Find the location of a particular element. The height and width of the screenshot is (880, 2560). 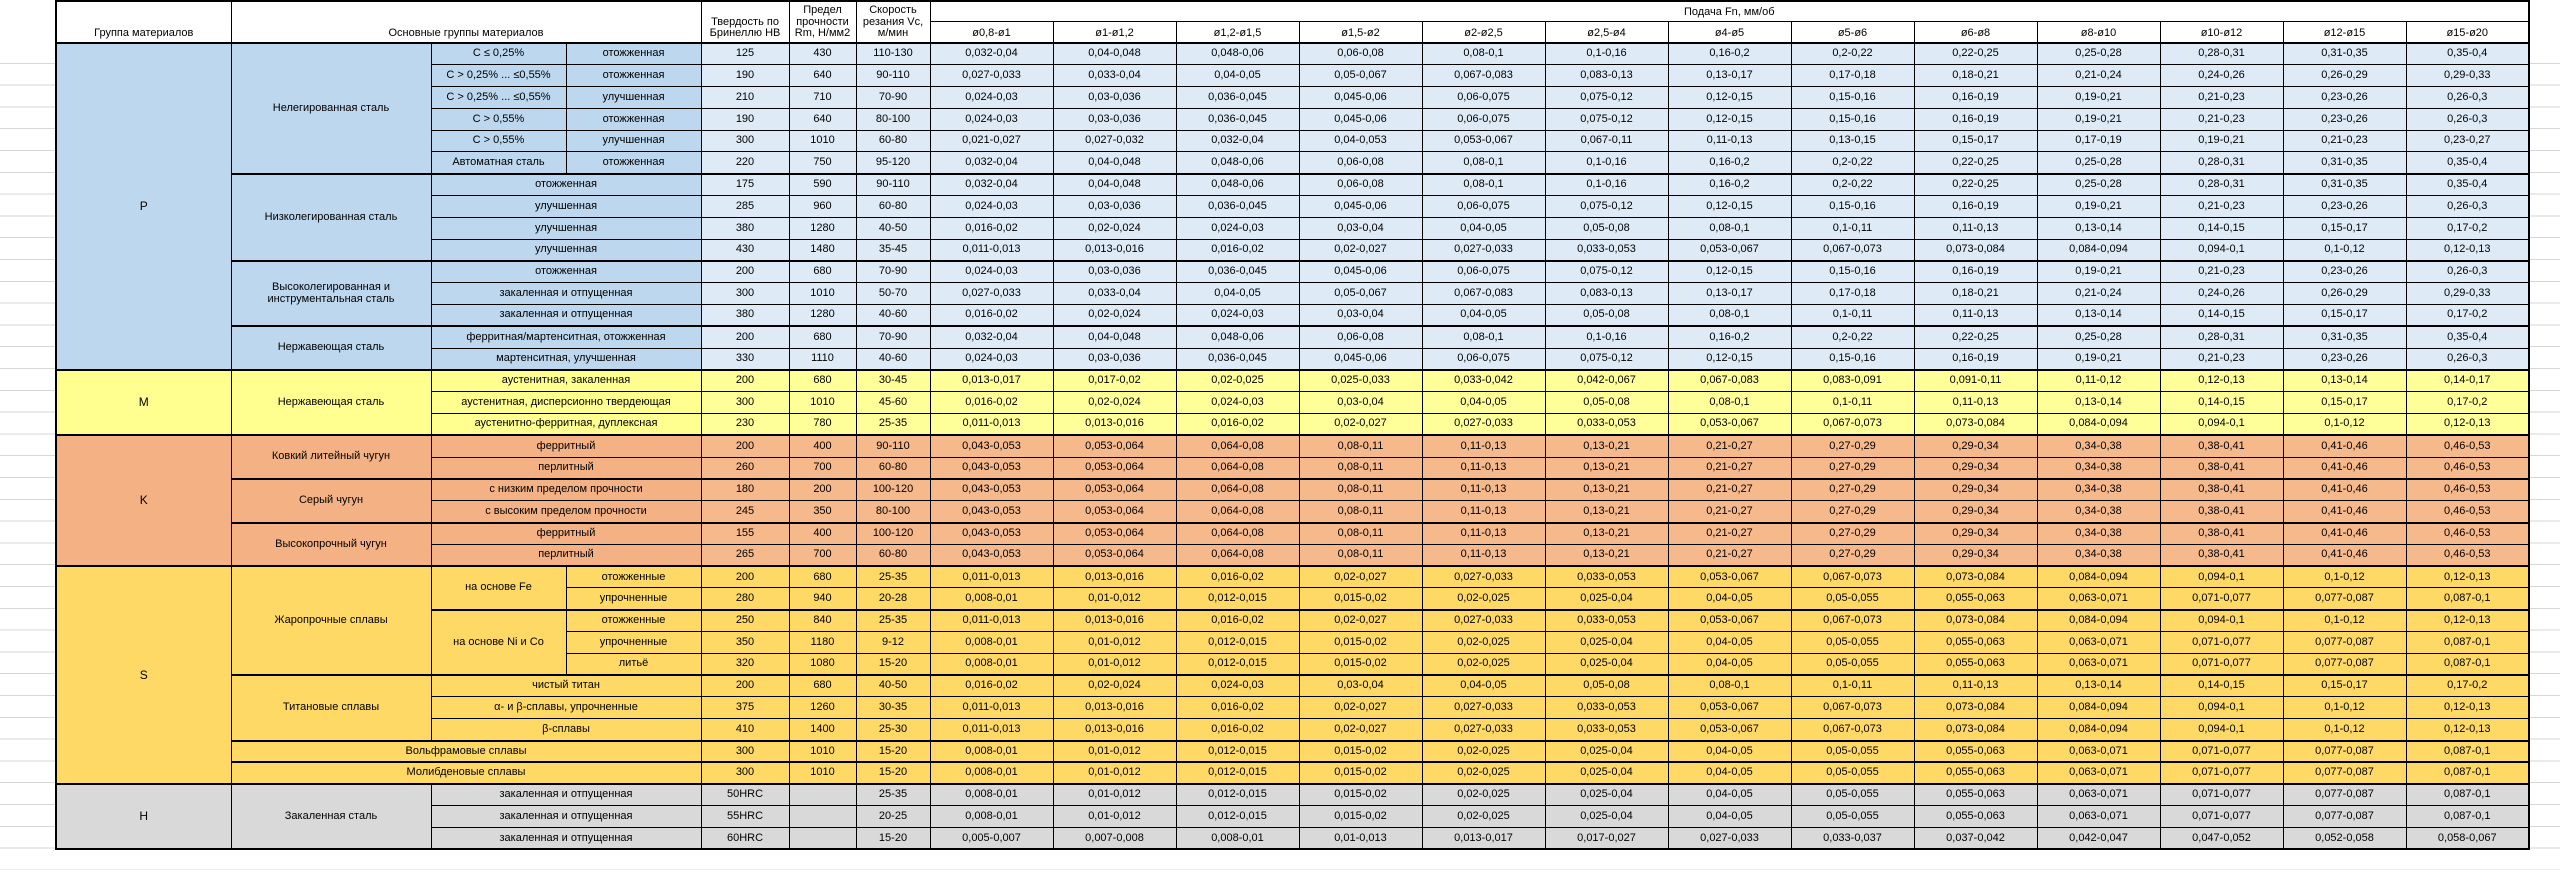

feed-cell: 0,23-0,26 is located at coordinates (2344, 271).